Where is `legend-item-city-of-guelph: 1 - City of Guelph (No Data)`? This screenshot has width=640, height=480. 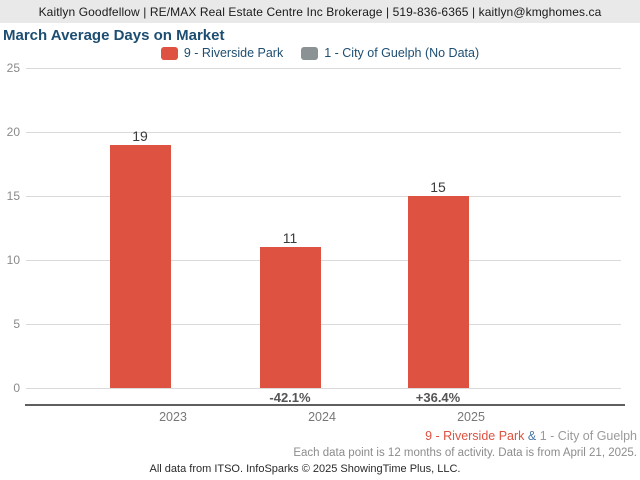 legend-item-city-of-guelph: 1 - City of Guelph (No Data) is located at coordinates (390, 53).